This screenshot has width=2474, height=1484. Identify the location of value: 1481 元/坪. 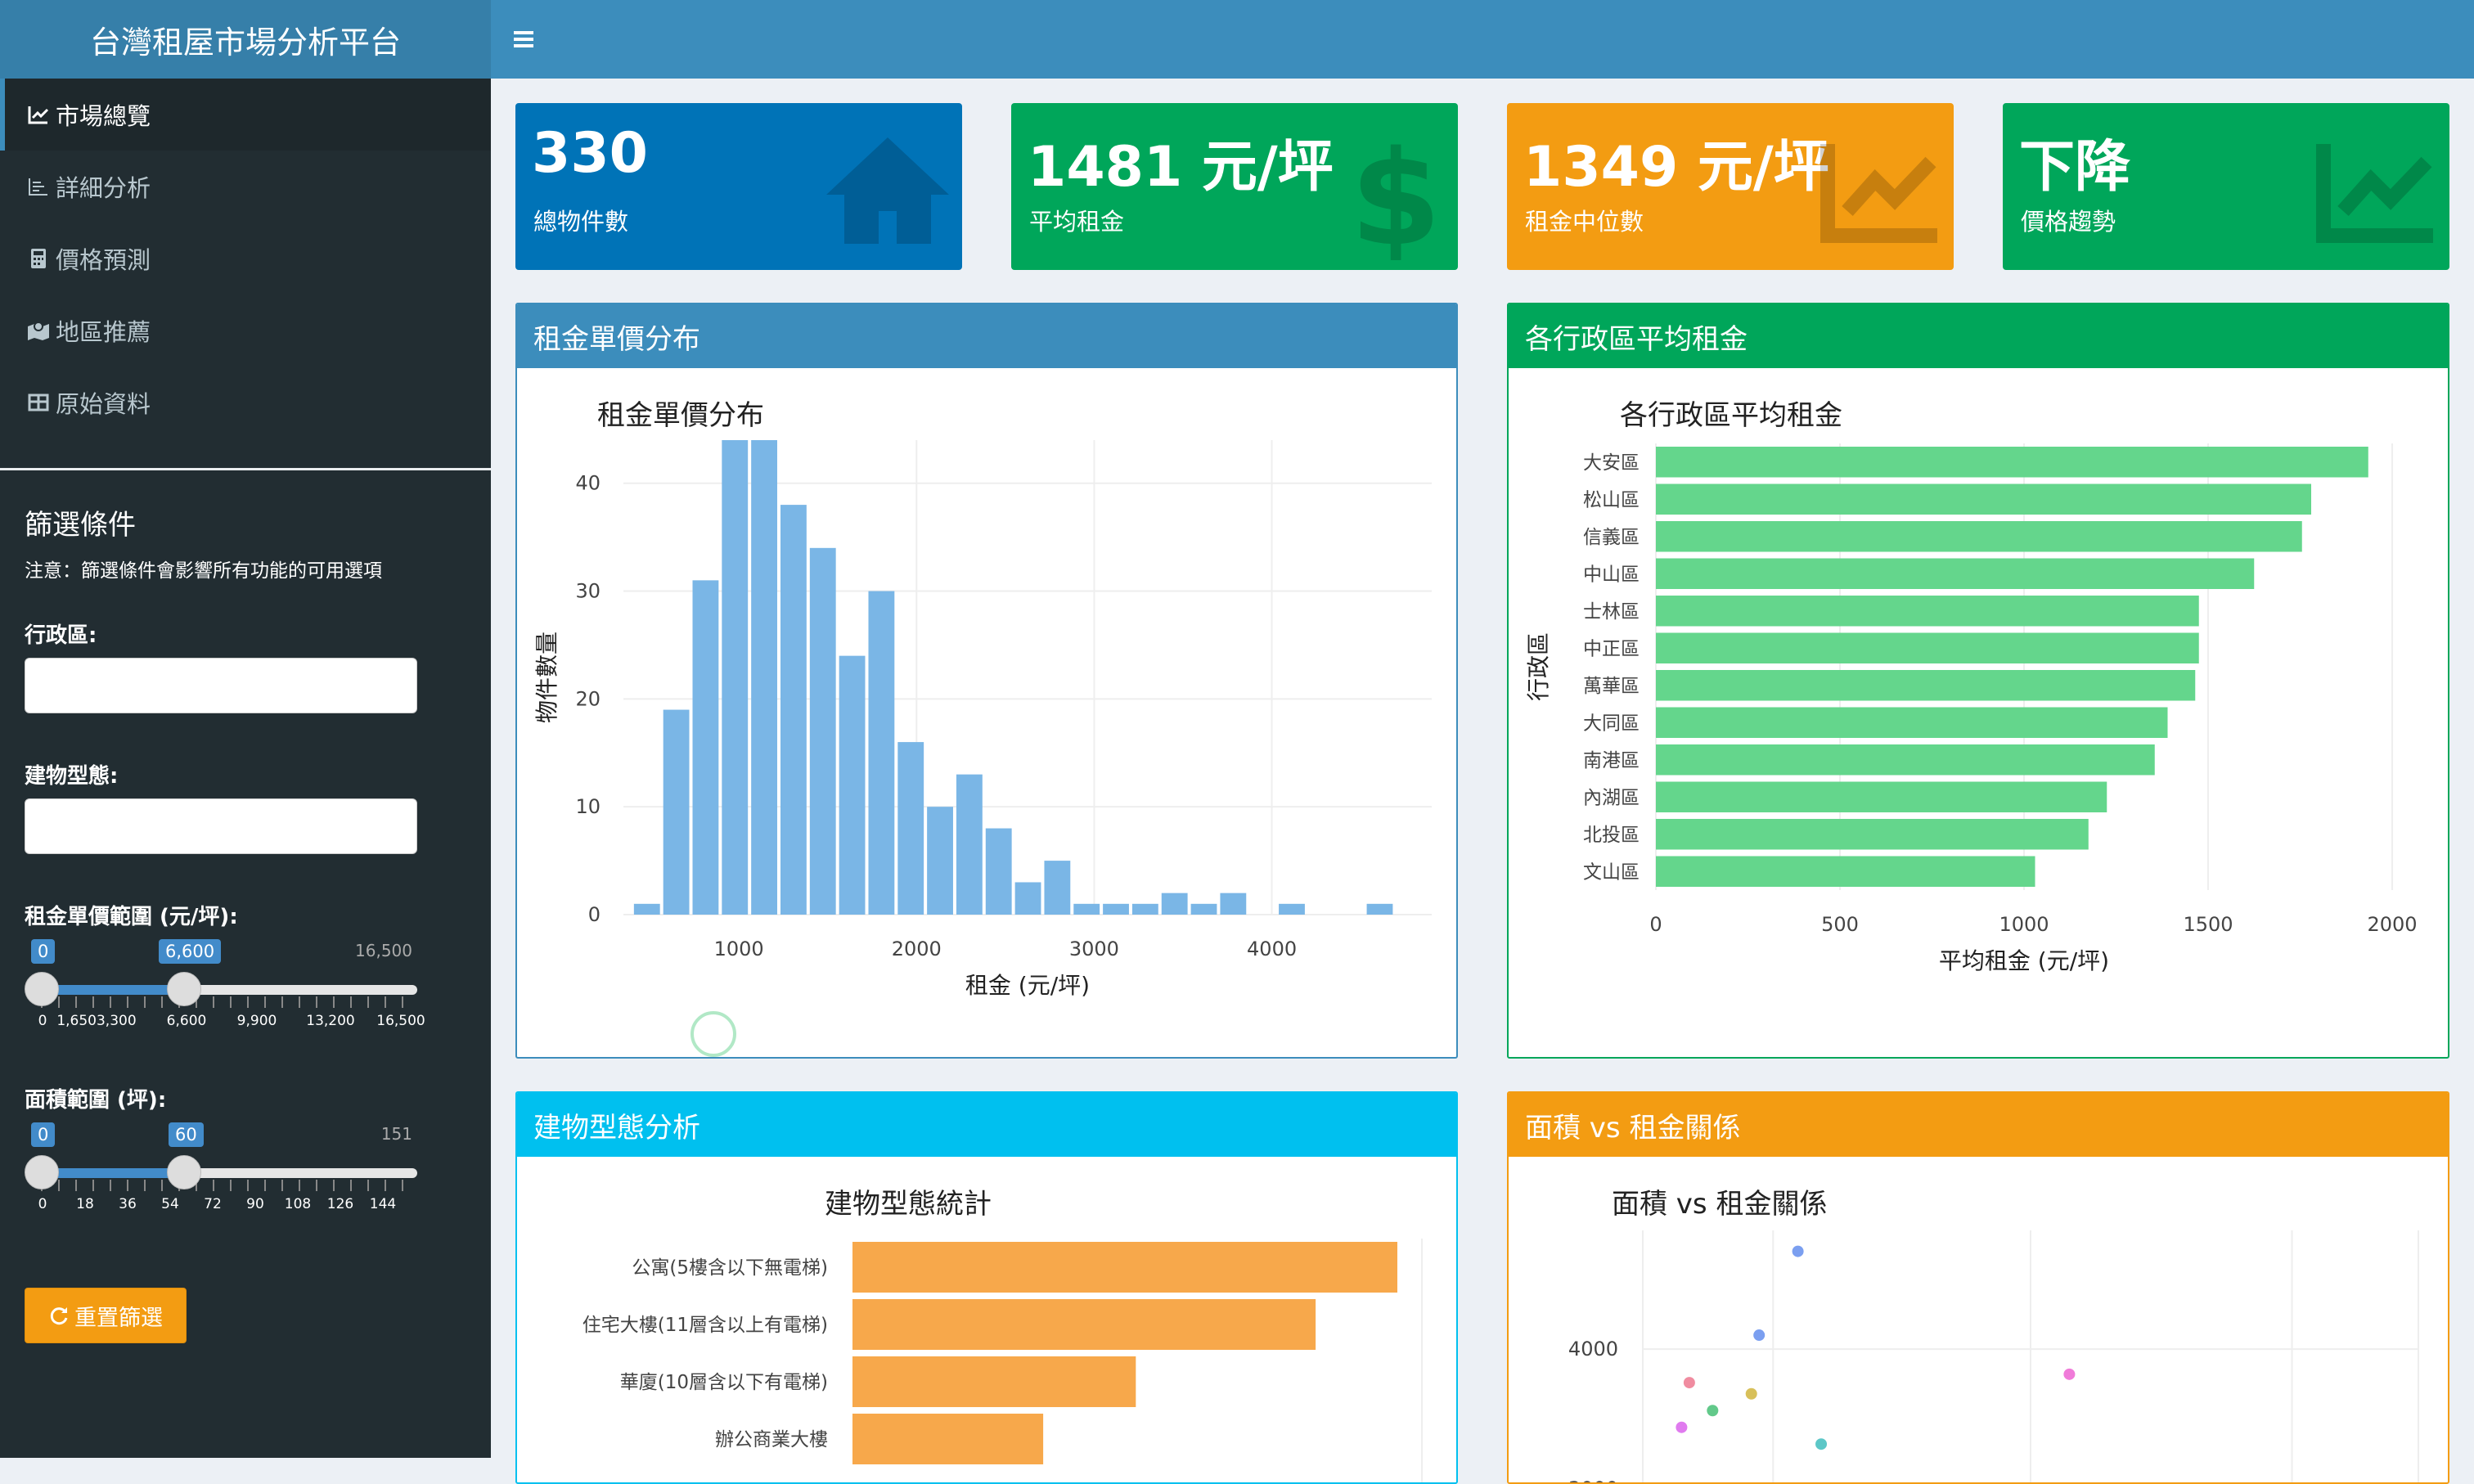
(1181, 167).